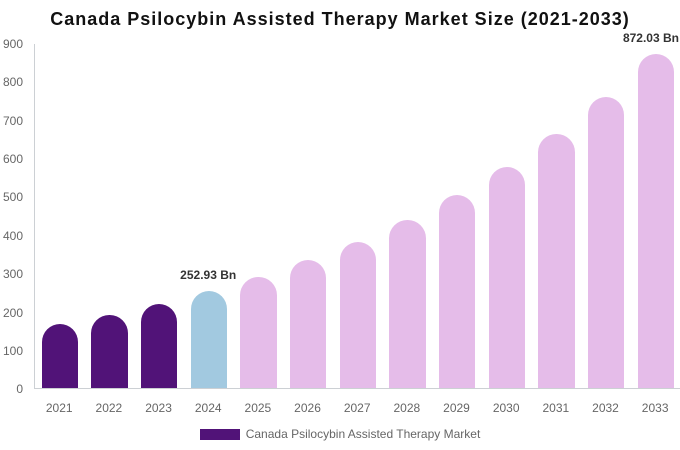 This screenshot has height=450, width=680. Describe the element at coordinates (650, 37) in the screenshot. I see `data-label-2033: 872.03 Bn` at that location.